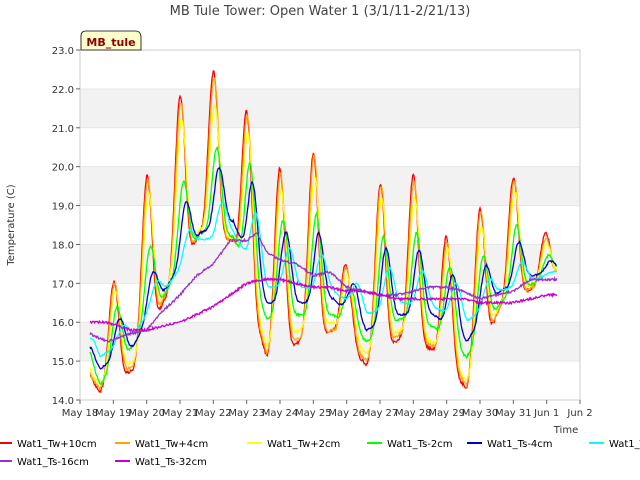 The height and width of the screenshot is (480, 640). What do you see at coordinates (63, 323) in the screenshot?
I see `y-tick-label: 16.0` at bounding box center [63, 323].